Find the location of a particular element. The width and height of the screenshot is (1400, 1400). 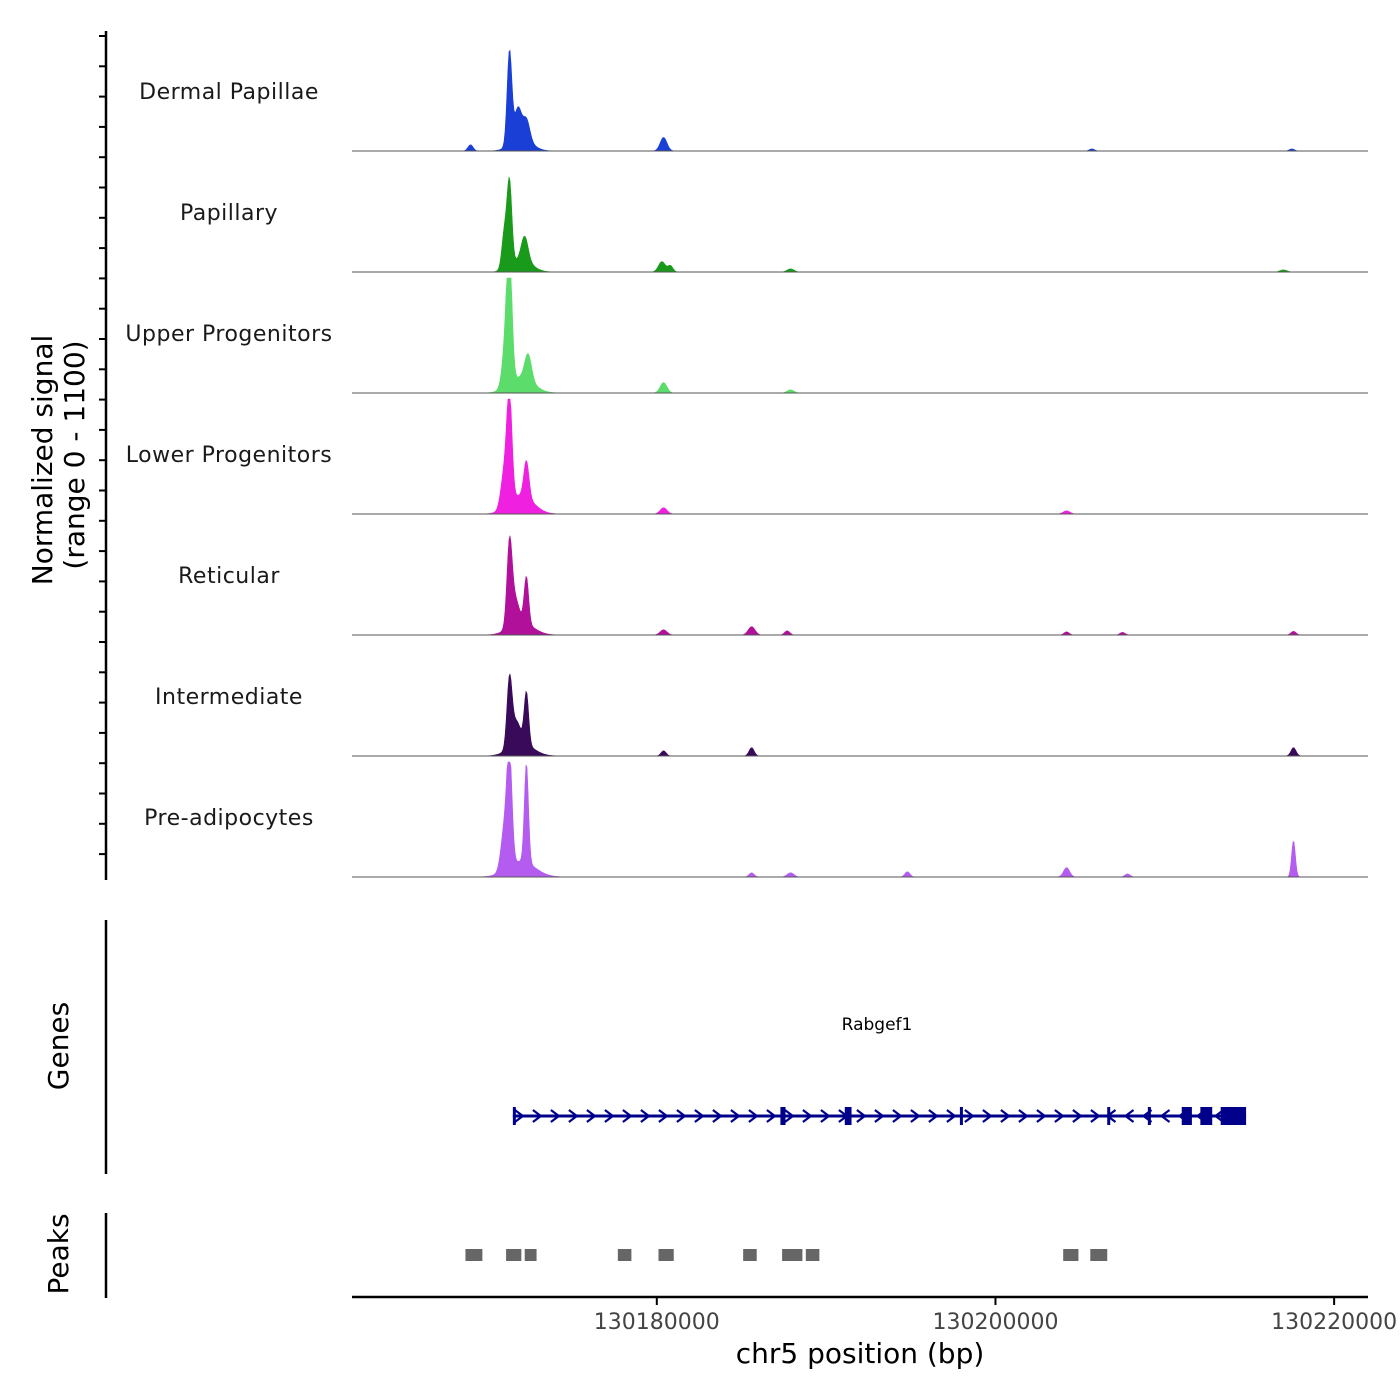

track-pre-adipocytes: Pre-adipocytes is located at coordinates (756, 819).